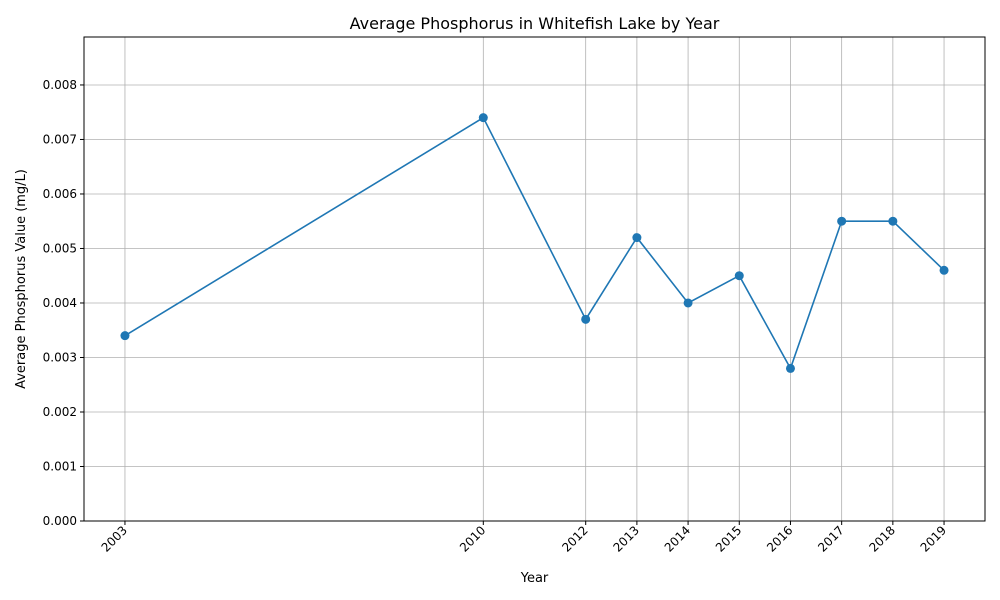 This screenshot has width=1000, height=600. I want to click on y-tick-label: 0.006, so click(60, 194).